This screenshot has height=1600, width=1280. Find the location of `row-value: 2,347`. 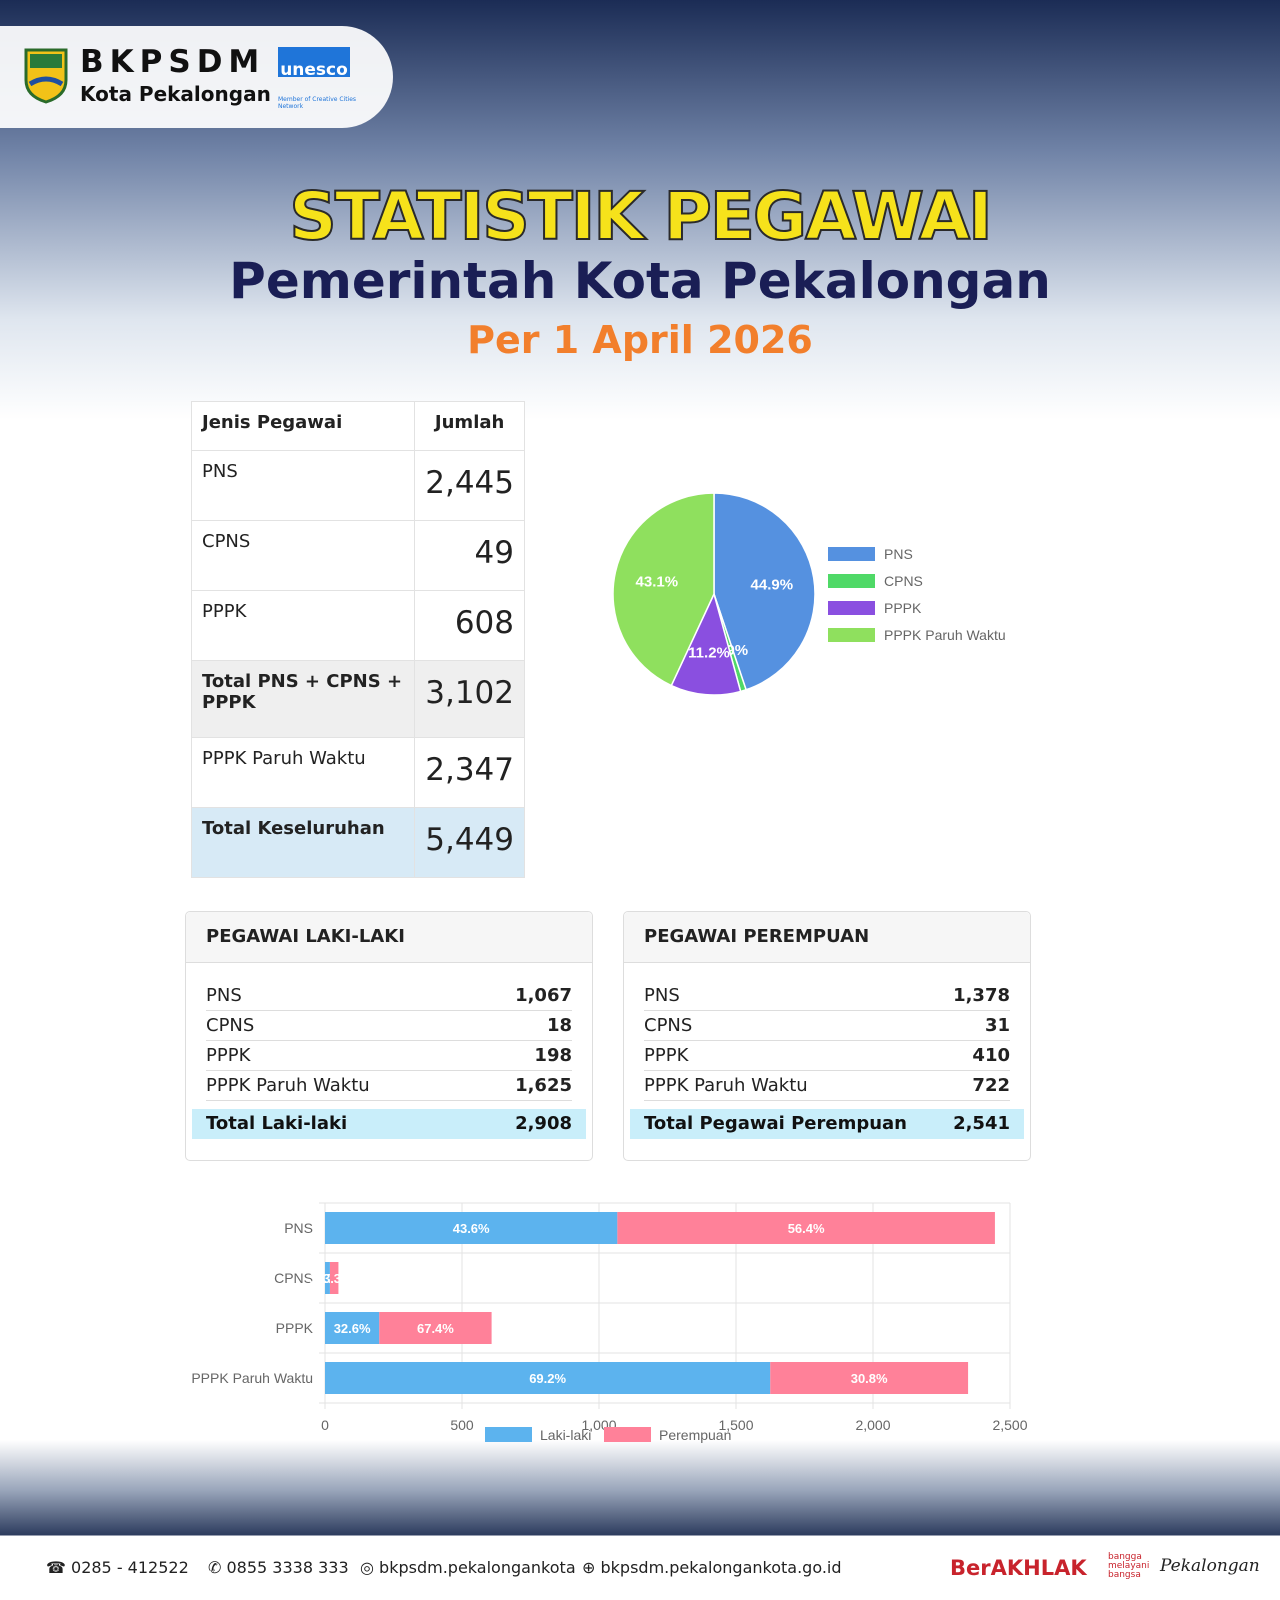

row-value: 2,347 is located at coordinates (469, 772).